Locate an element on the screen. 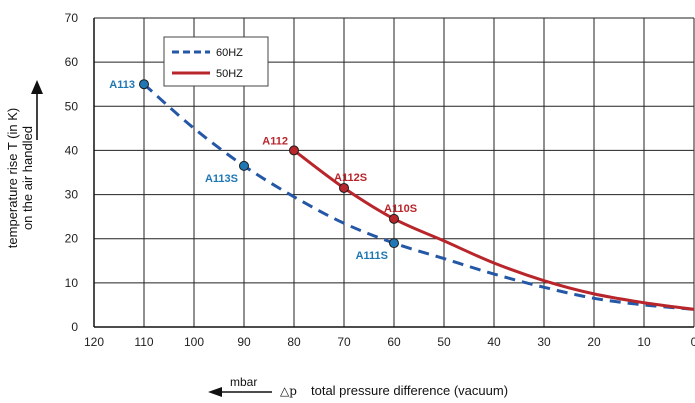  x-tick-label: 120 is located at coordinates (94, 342).